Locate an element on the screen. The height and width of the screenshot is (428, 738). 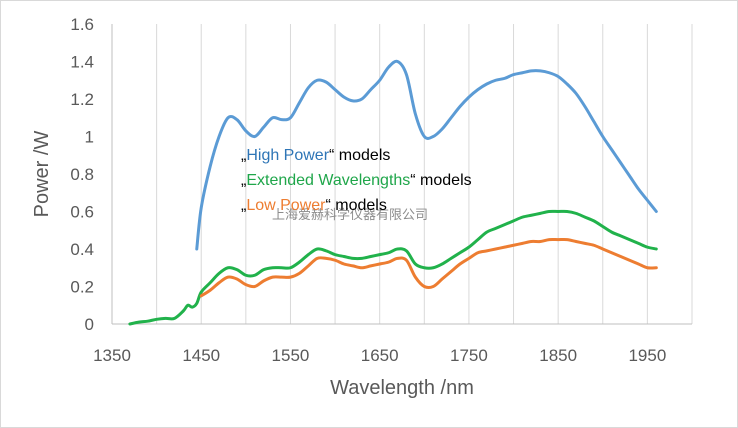
y-tick-label: 0.6 is located at coordinates (82, 212).